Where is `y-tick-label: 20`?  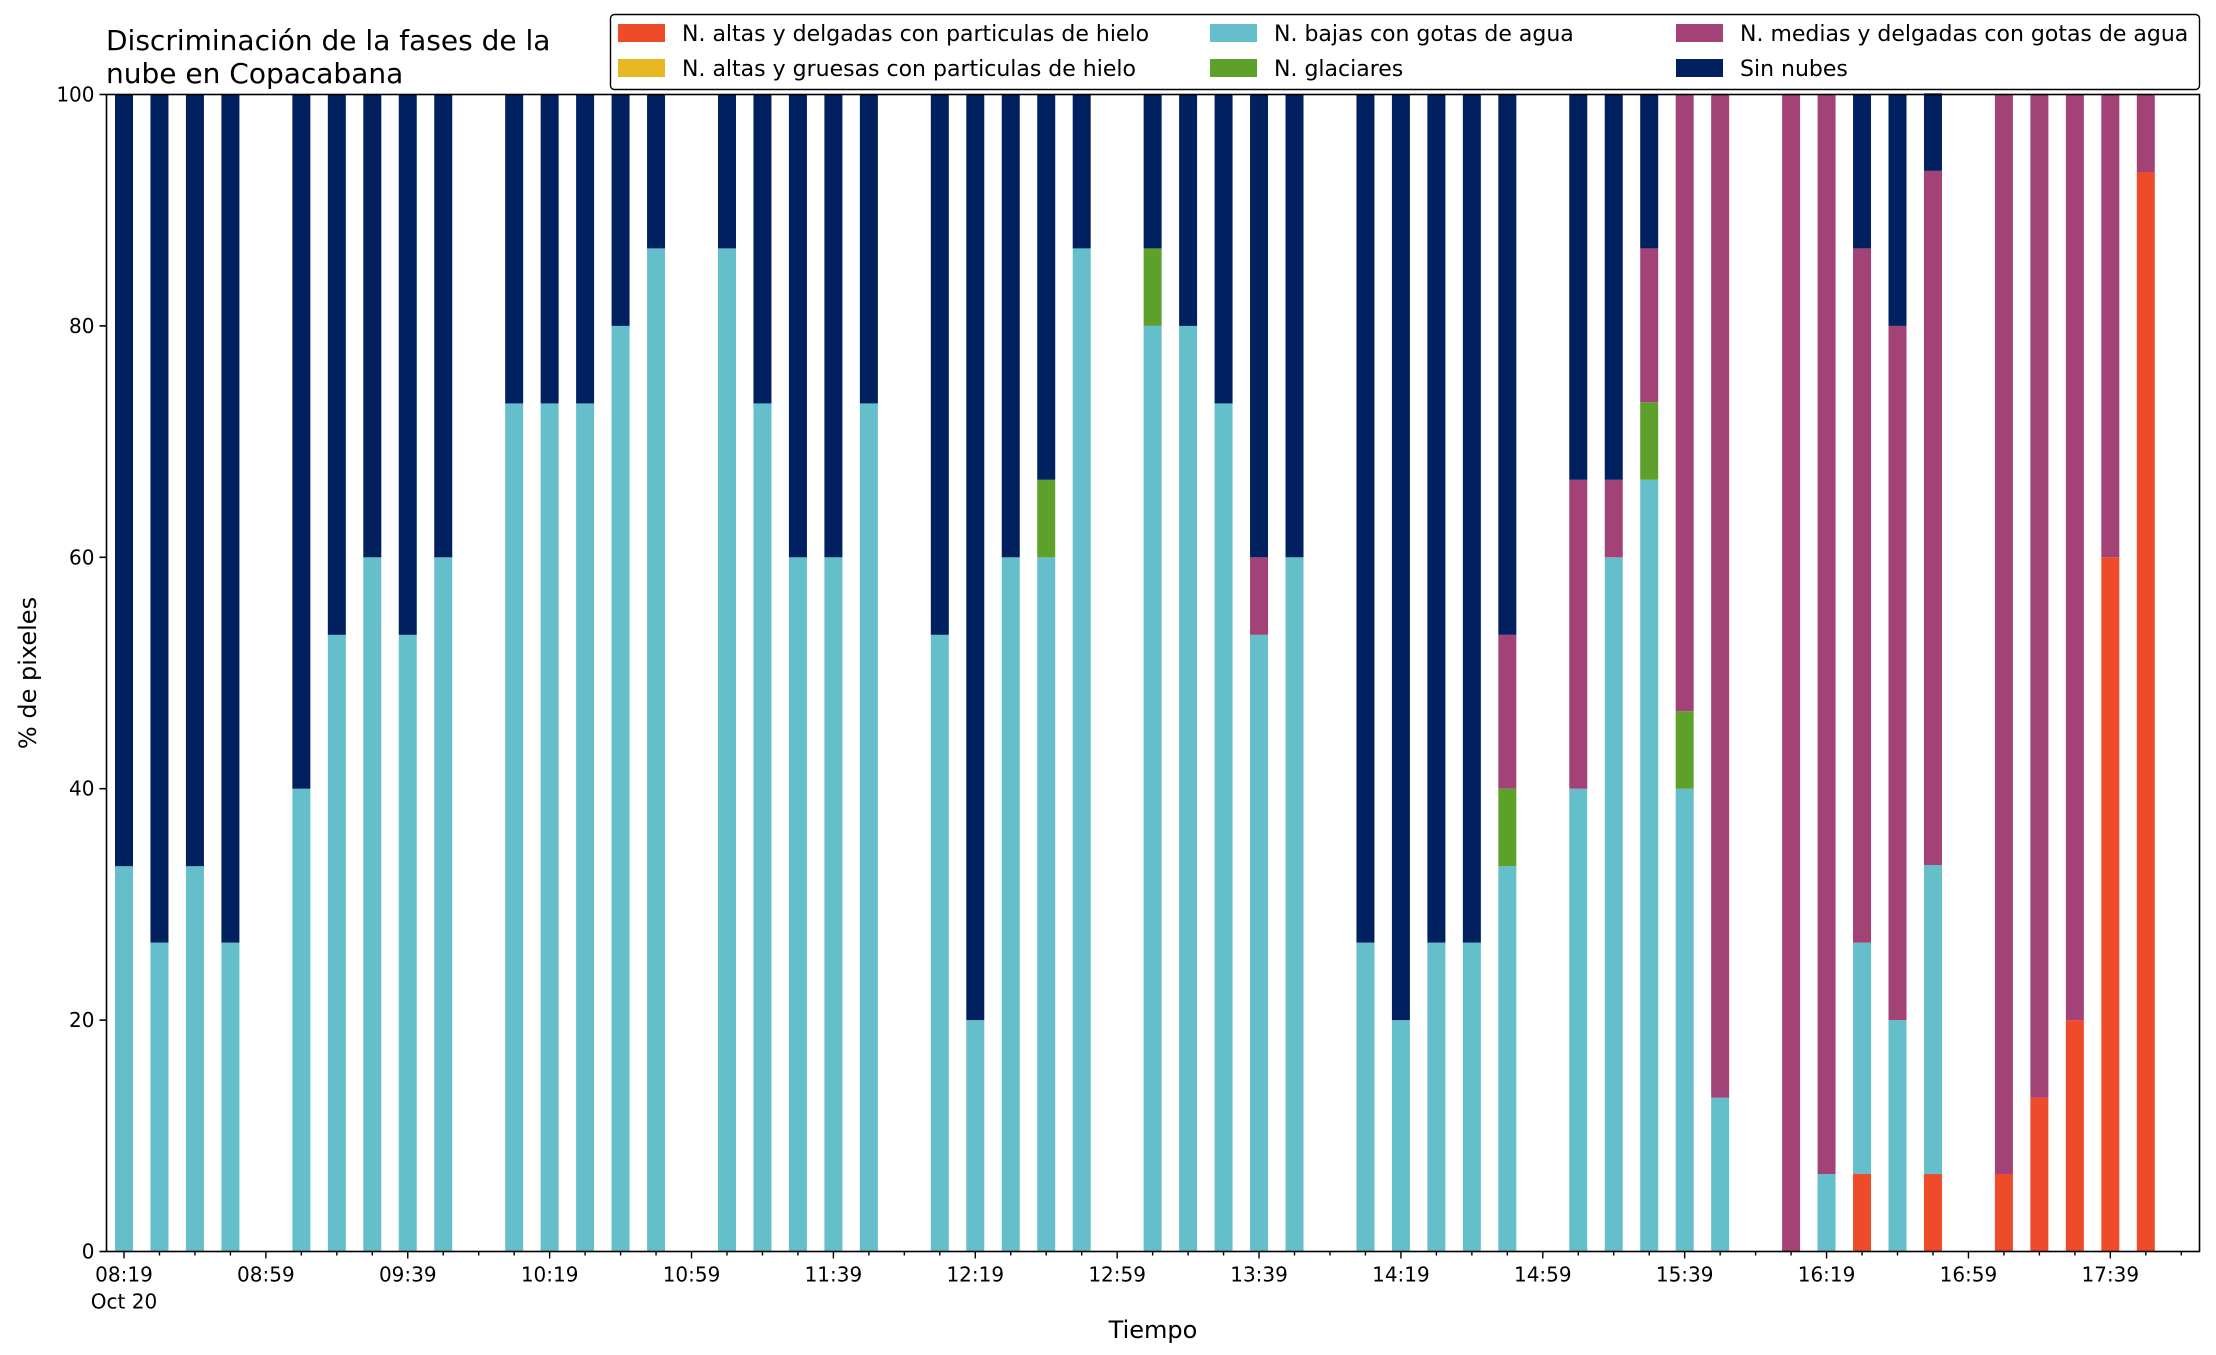 y-tick-label: 20 is located at coordinates (81, 1020).